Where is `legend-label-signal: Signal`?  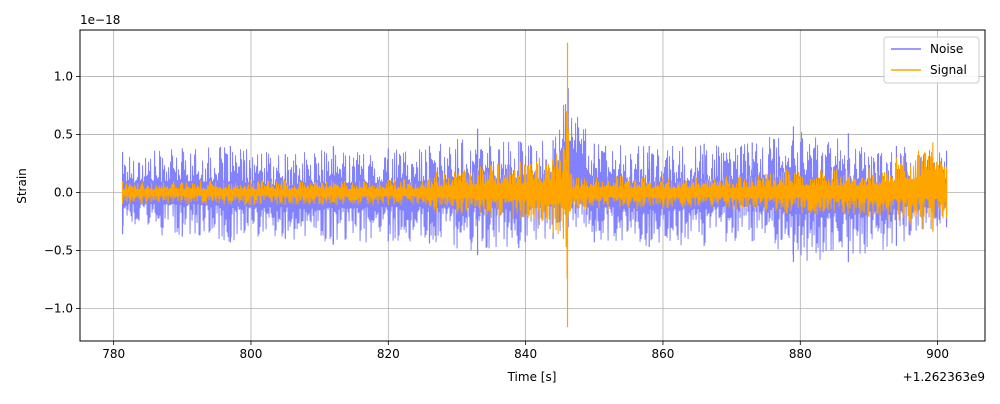 legend-label-signal: Signal is located at coordinates (948, 70).